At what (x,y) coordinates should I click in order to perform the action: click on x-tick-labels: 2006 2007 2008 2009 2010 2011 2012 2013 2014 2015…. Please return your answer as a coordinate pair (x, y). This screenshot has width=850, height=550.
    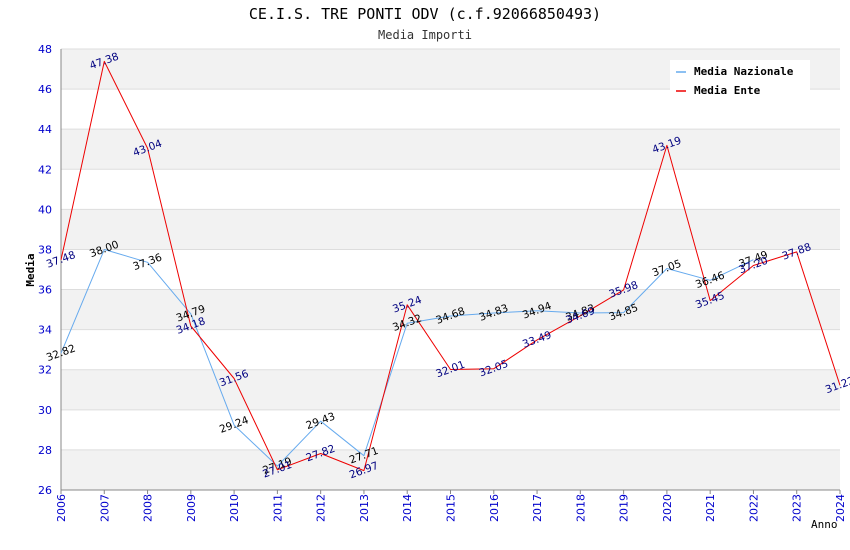
    Looking at the image, I should click on (451, 508).